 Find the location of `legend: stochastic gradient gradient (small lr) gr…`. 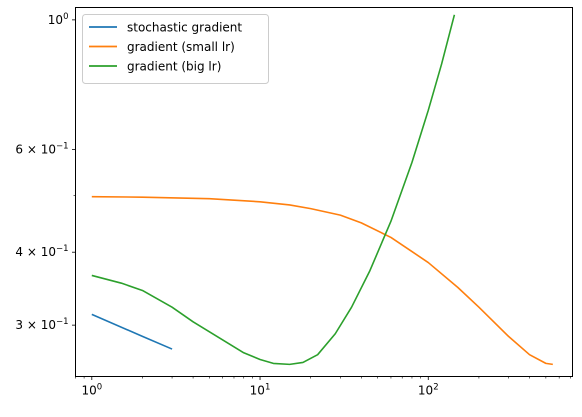

legend: stochastic gradient gradient (small lr) gr… is located at coordinates (175, 49).